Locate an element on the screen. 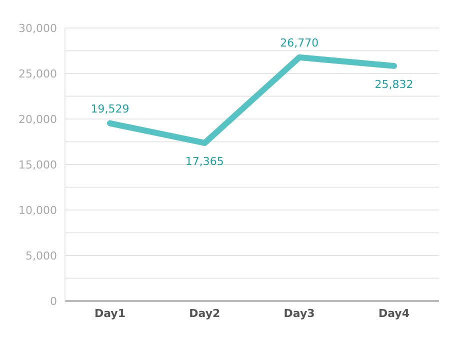 This screenshot has width=465, height=345. data-label: 26,770 is located at coordinates (299, 43).